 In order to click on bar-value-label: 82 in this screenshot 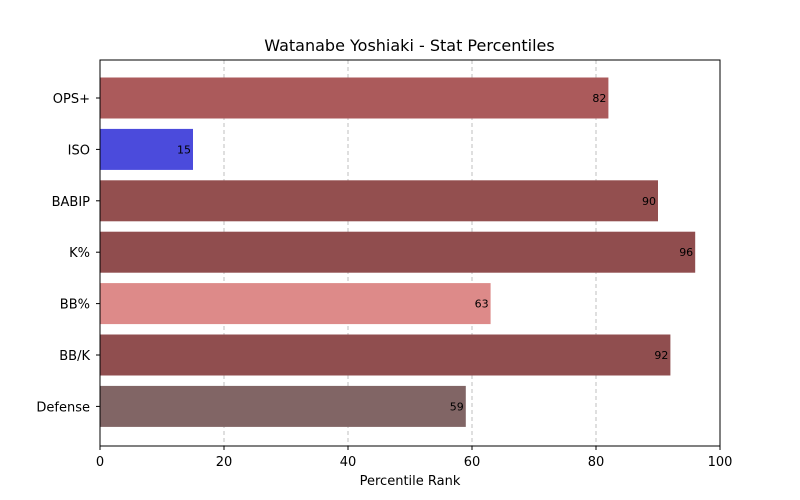, I will do `click(599, 98)`.